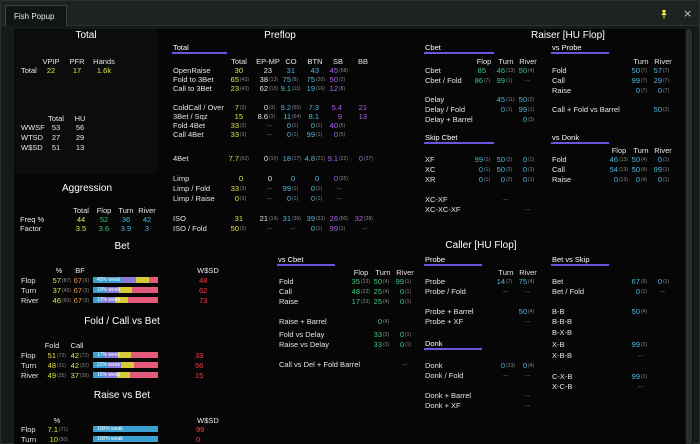 Image resolution: width=700 pixels, height=444 pixels. I want to click on tab-donk-underline, so click(453, 349).